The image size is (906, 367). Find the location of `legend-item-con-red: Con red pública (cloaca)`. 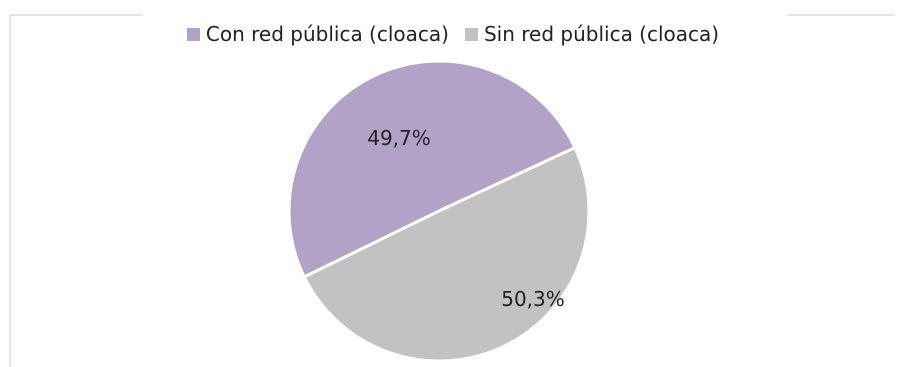

legend-item-con-red: Con red pública (cloaca) is located at coordinates (317, 34).